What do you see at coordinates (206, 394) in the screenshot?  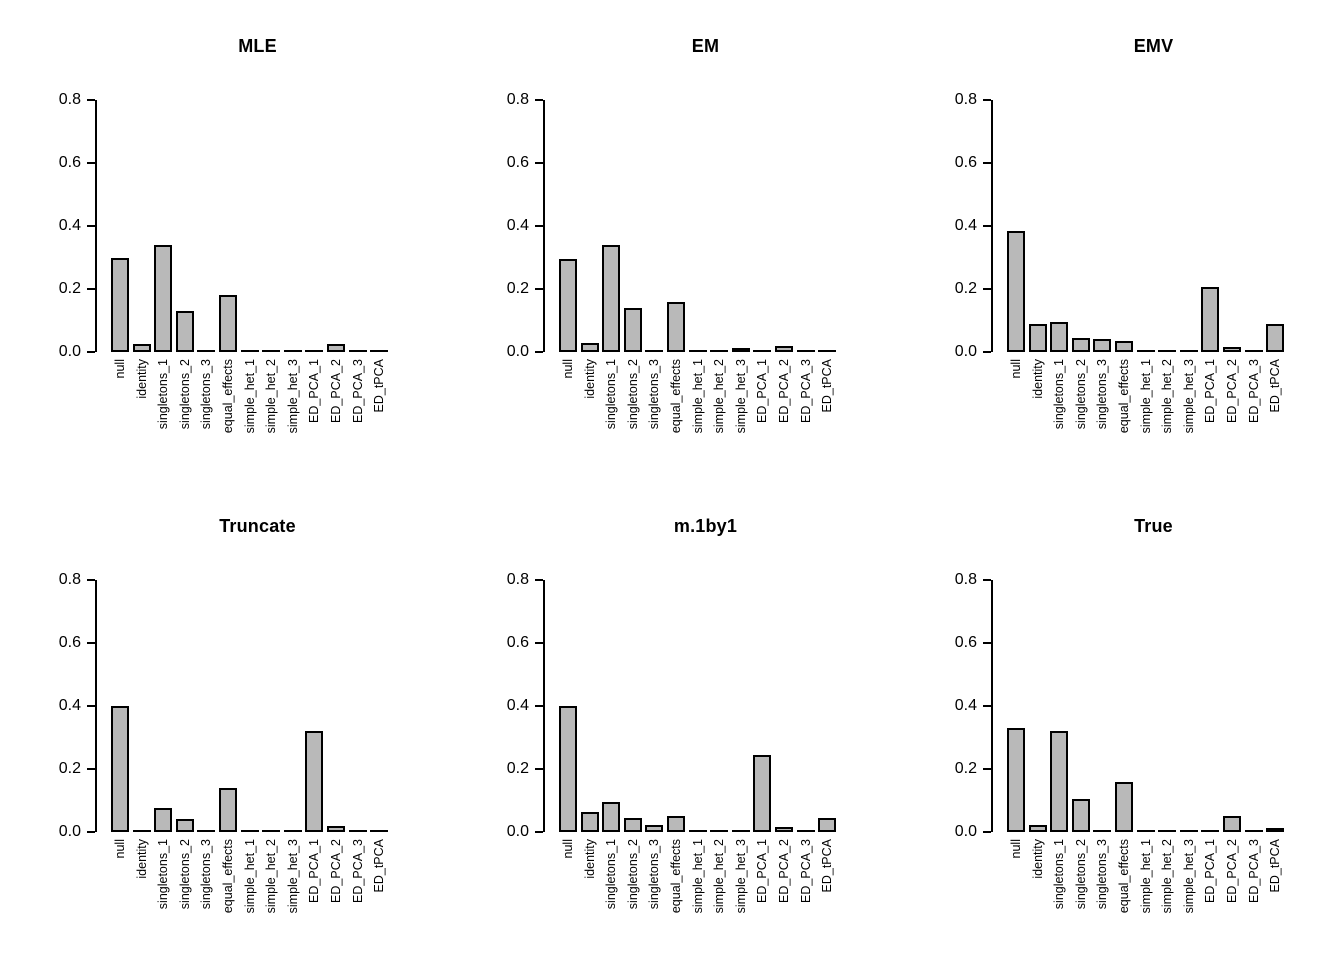 I see `x-axis-label-singletons_3: singletons_3` at bounding box center [206, 394].